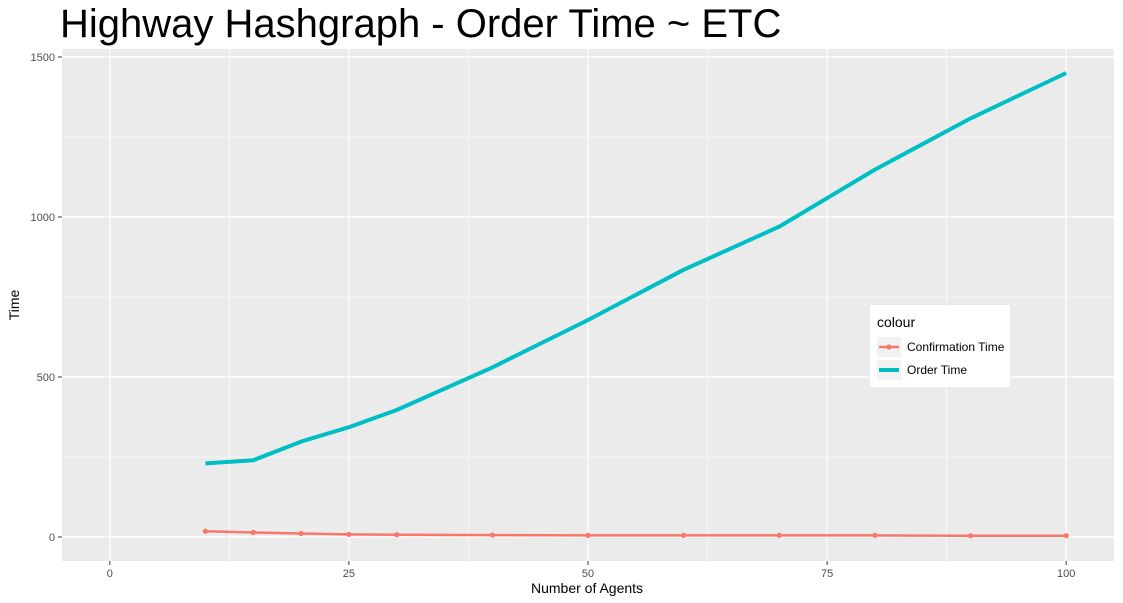  Describe the element at coordinates (896, 322) in the screenshot. I see `legend-title: colour` at that location.